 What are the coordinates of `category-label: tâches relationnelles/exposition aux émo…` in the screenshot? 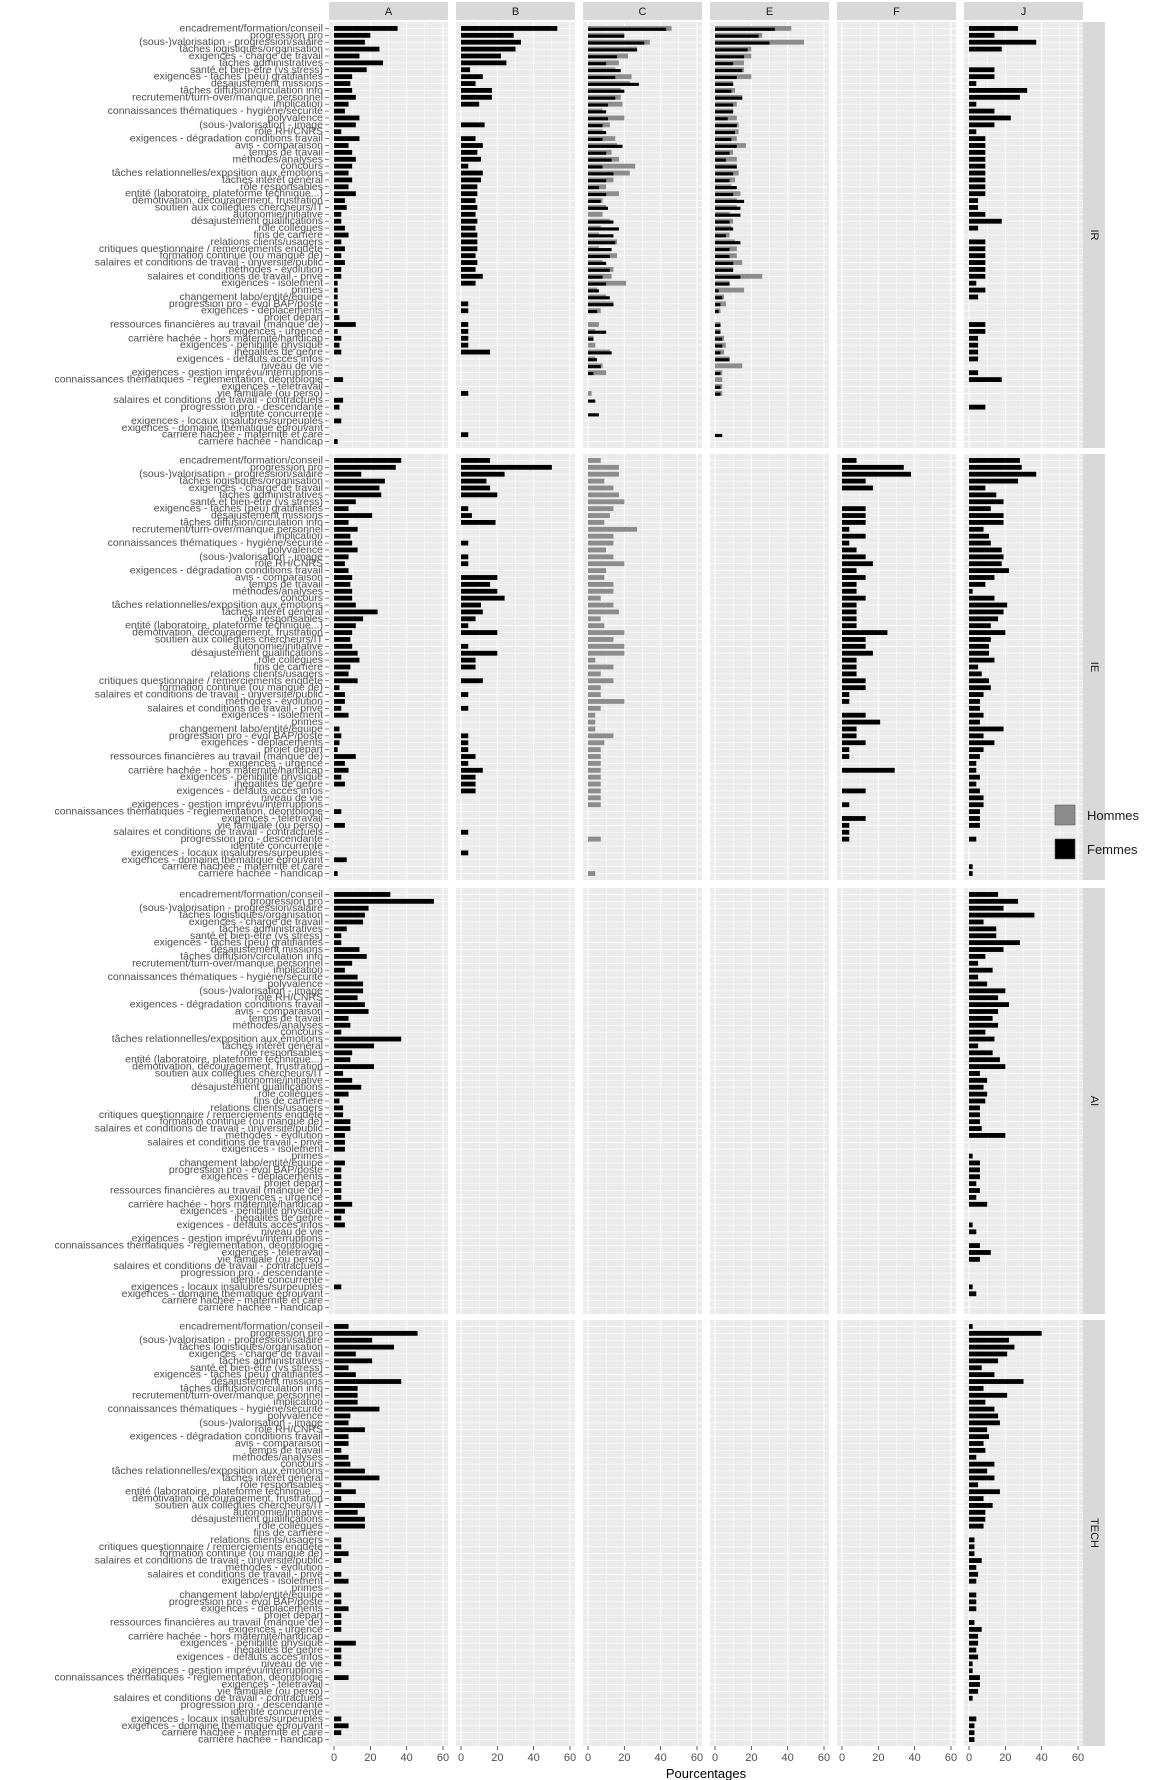 It's located at (217, 1039).